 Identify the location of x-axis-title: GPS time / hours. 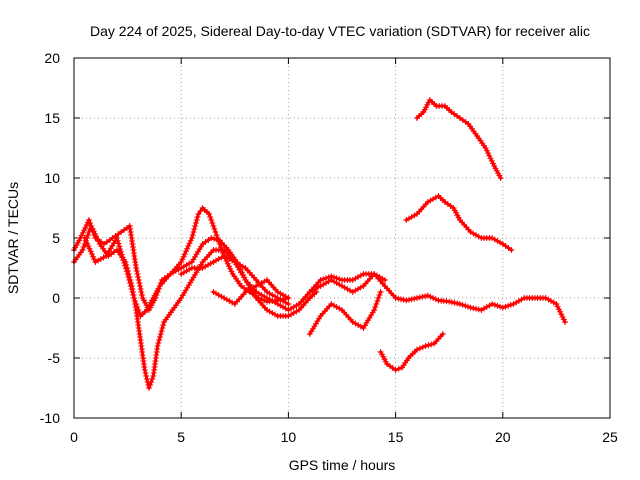
(342, 465).